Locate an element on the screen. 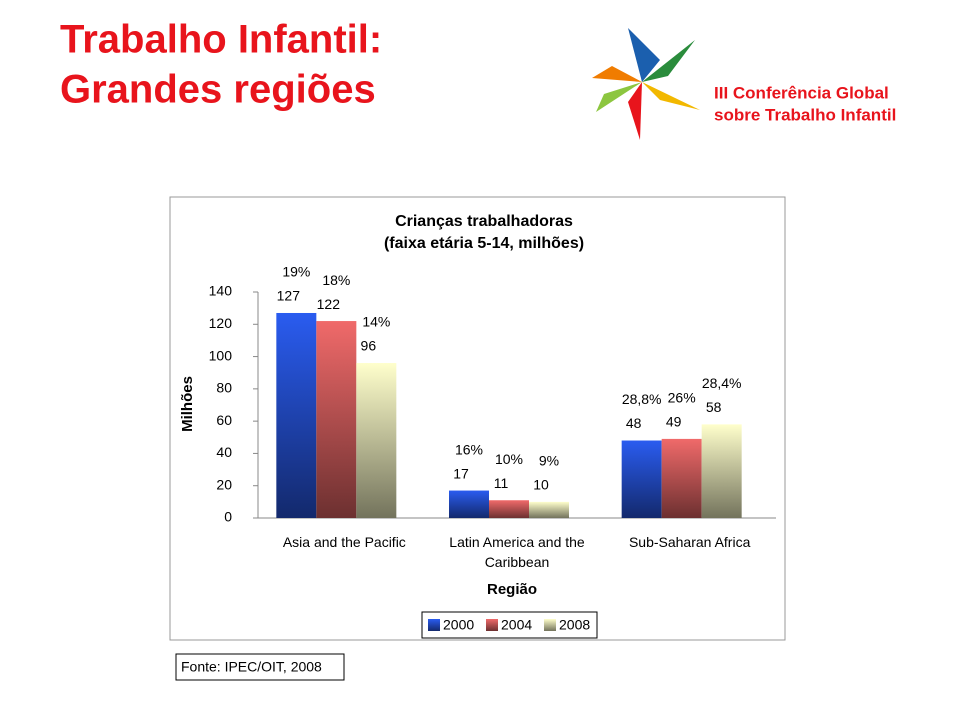 The image size is (960, 720). value-label: 10 is located at coordinates (541, 485).